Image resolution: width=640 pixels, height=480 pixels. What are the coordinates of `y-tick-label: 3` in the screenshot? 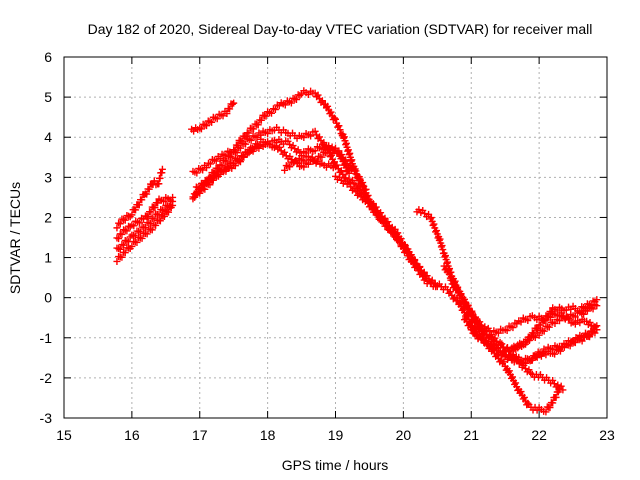 It's located at (48, 177).